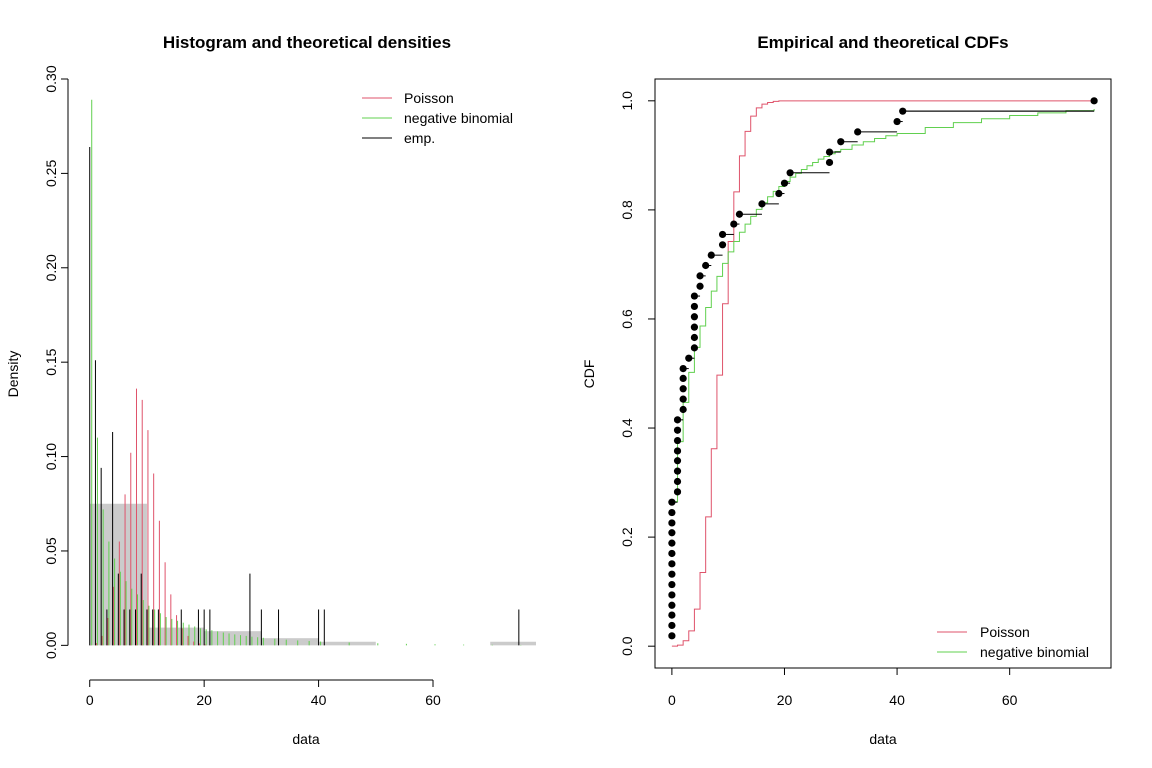 The width and height of the screenshot is (1152, 768). Describe the element at coordinates (312, 574) in the screenshot. I see `histogram-bars` at that location.